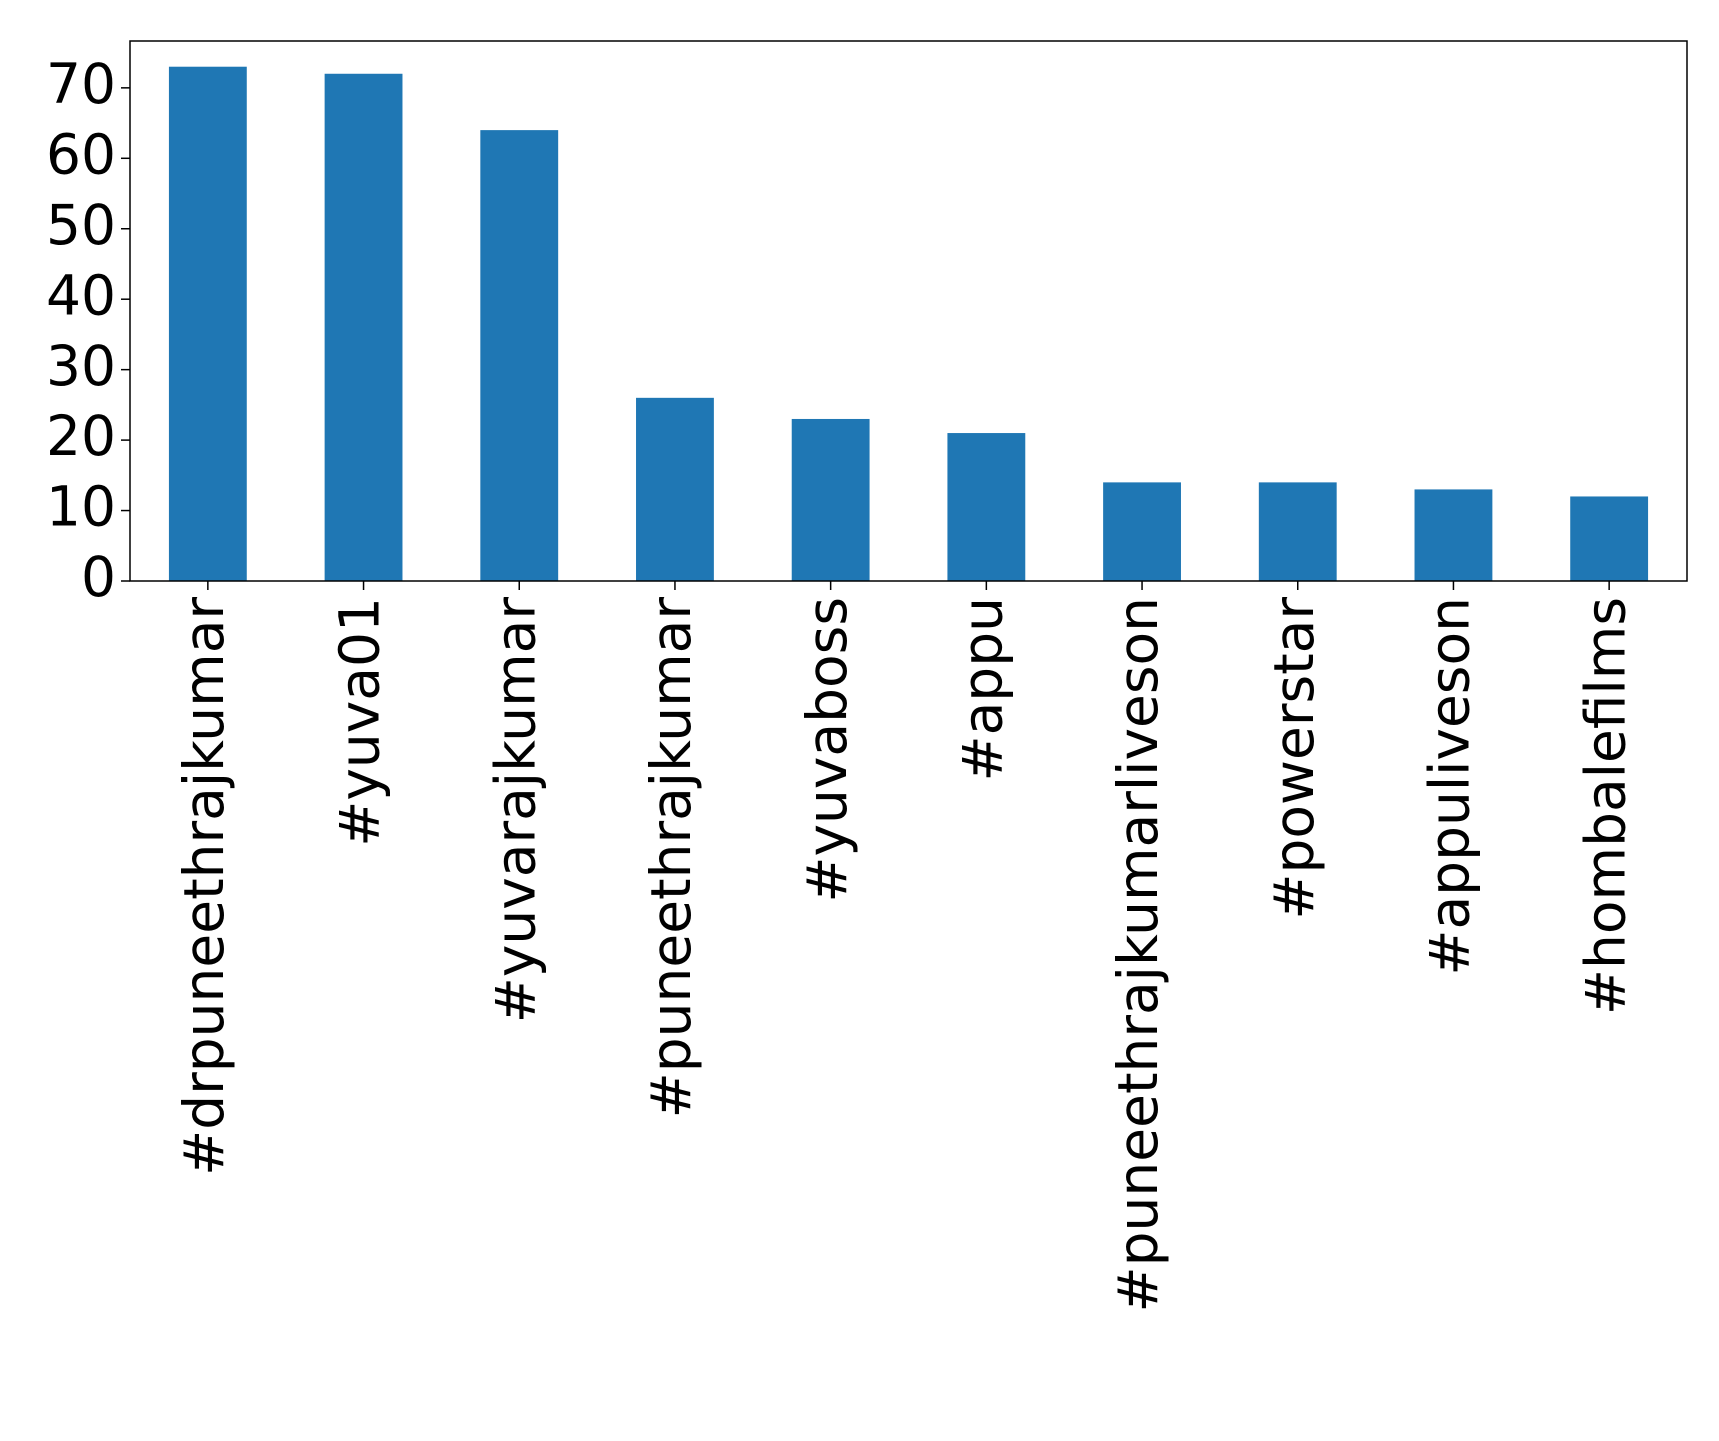 This screenshot has height=1441, width=1719. What do you see at coordinates (360, 722) in the screenshot?
I see `x-tick-label: #yuva01` at bounding box center [360, 722].